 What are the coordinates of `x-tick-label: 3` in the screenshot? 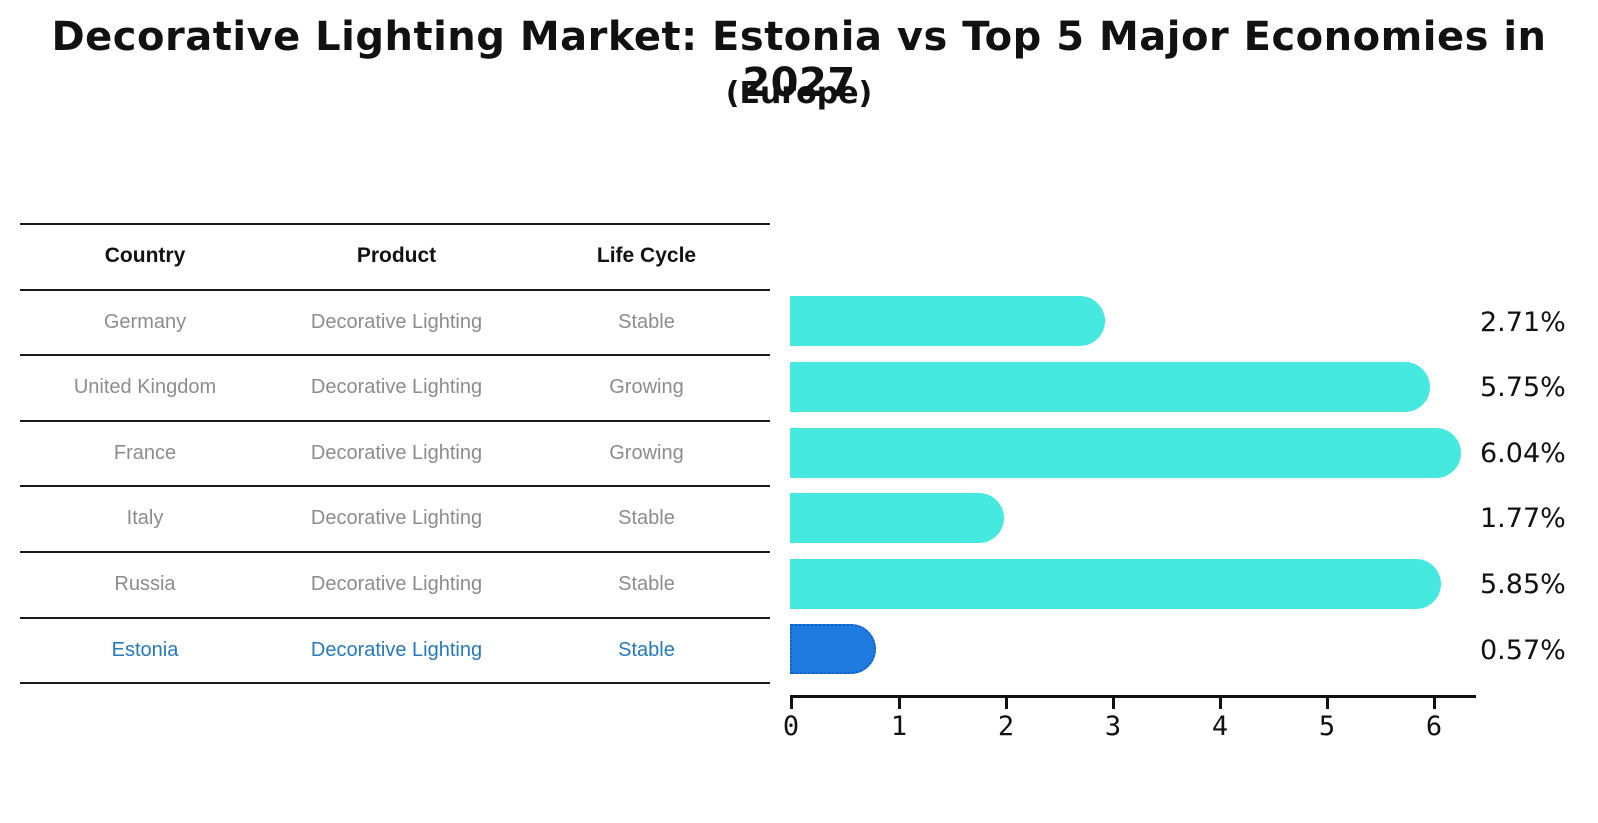 It's located at (1113, 726).